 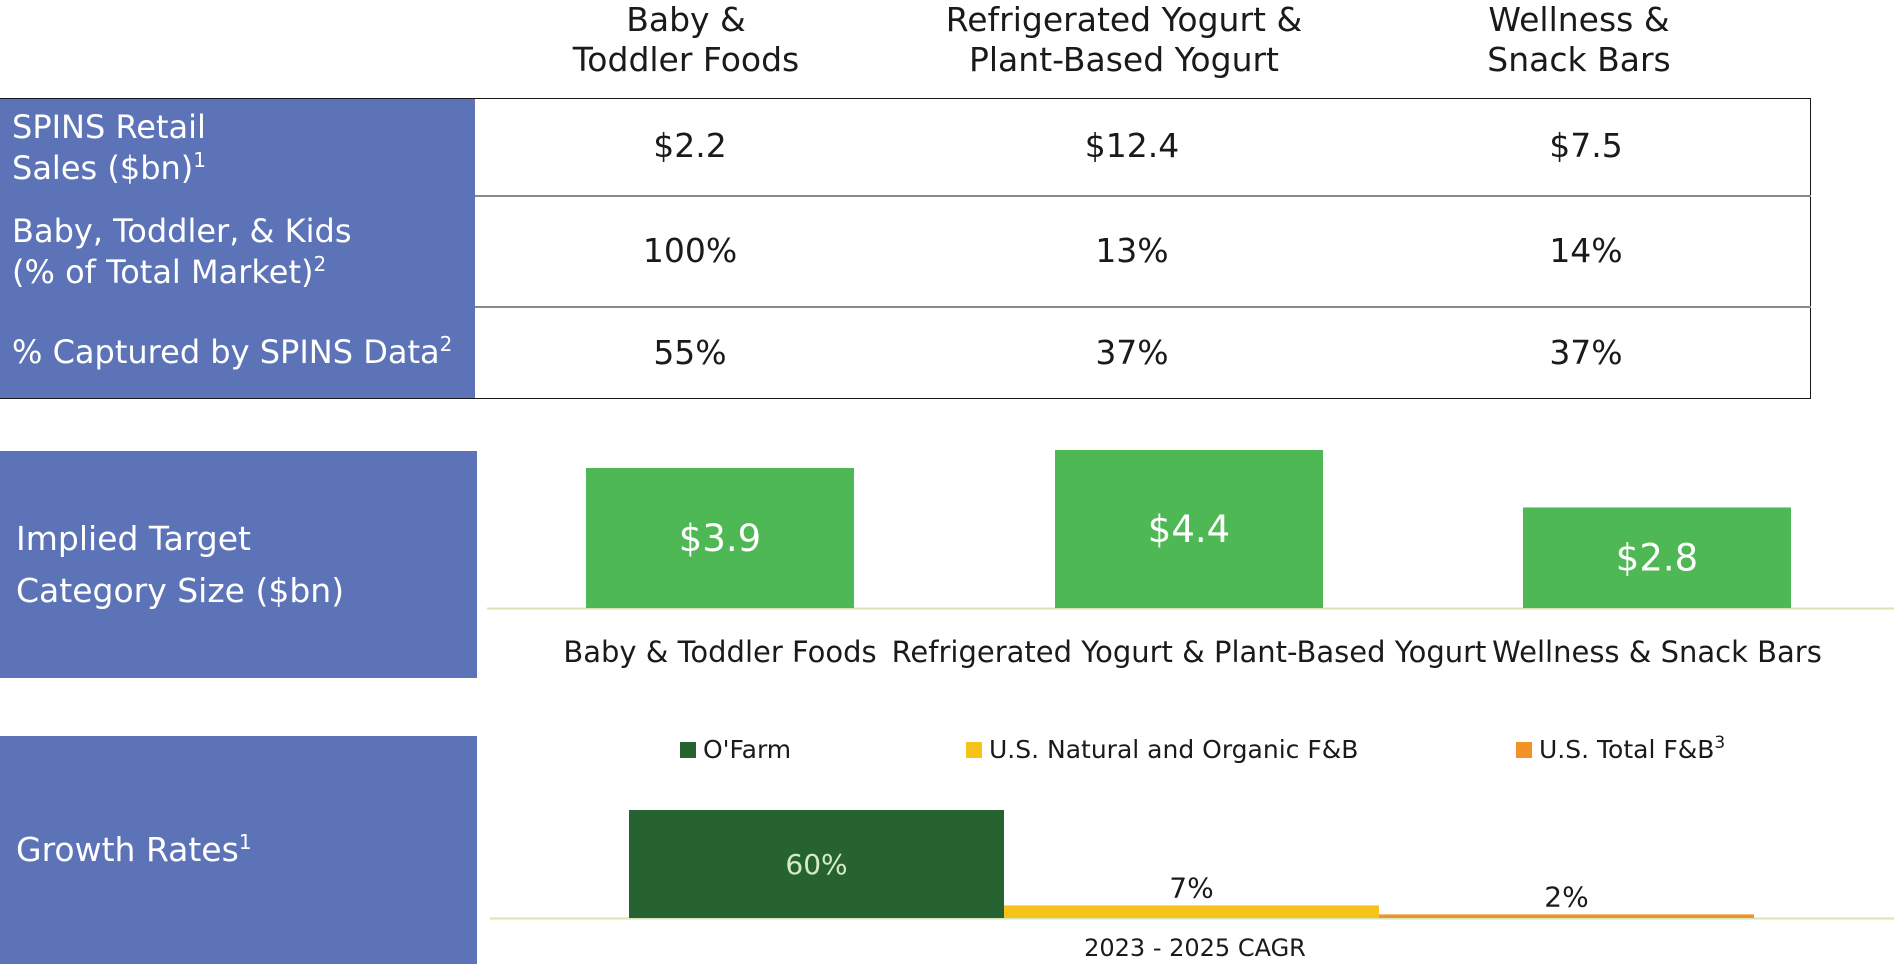 I want to click on bar-data-label: 60%, so click(x=816, y=864).